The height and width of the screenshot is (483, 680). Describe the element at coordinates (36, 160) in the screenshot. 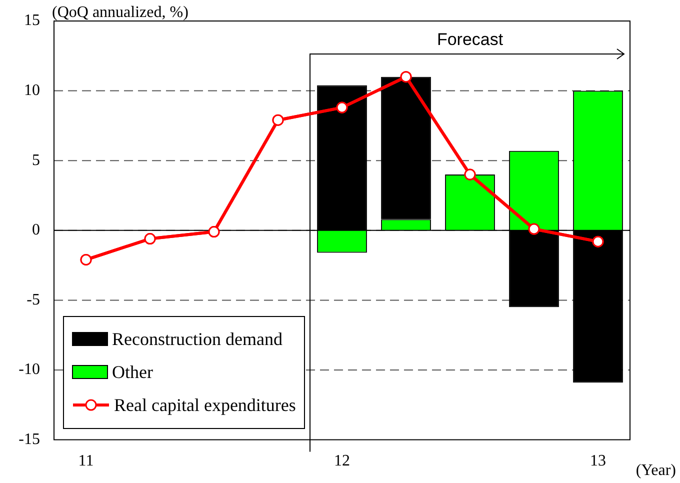

I see `y-tick-label: 5` at that location.